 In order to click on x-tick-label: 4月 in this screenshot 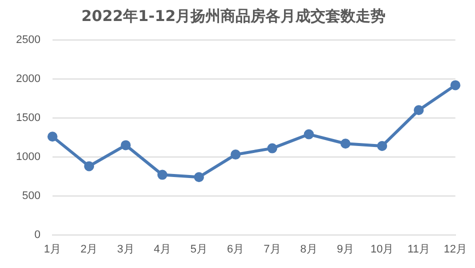, I will do `click(162, 249)`.